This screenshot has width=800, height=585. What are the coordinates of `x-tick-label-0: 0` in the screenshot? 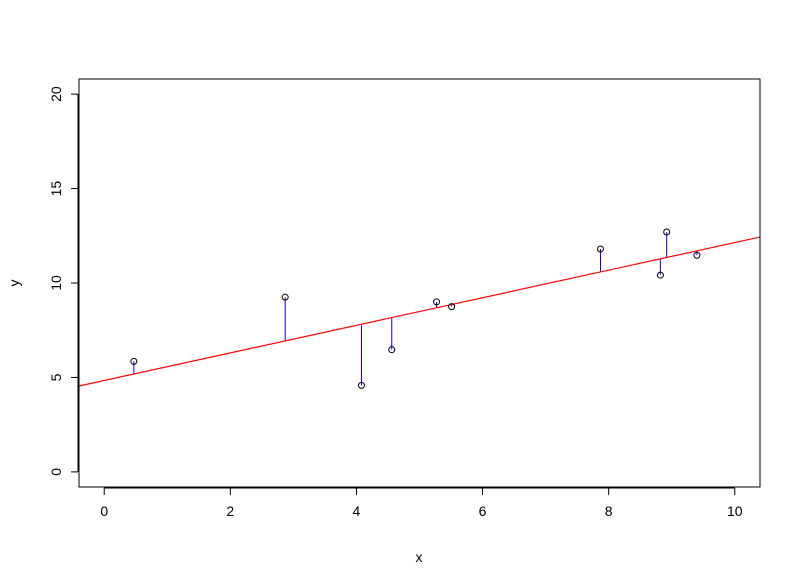 It's located at (104, 511).